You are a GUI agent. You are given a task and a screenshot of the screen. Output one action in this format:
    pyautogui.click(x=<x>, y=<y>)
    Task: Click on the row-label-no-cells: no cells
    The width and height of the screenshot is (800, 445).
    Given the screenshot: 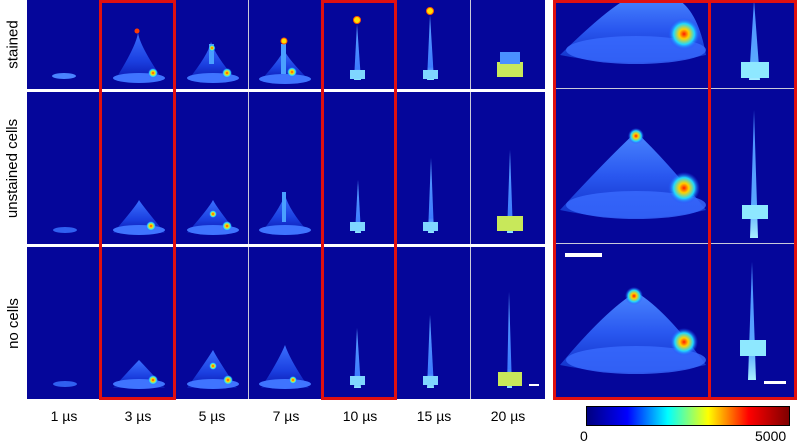 What is the action you would take?
    pyautogui.click(x=13, y=323)
    